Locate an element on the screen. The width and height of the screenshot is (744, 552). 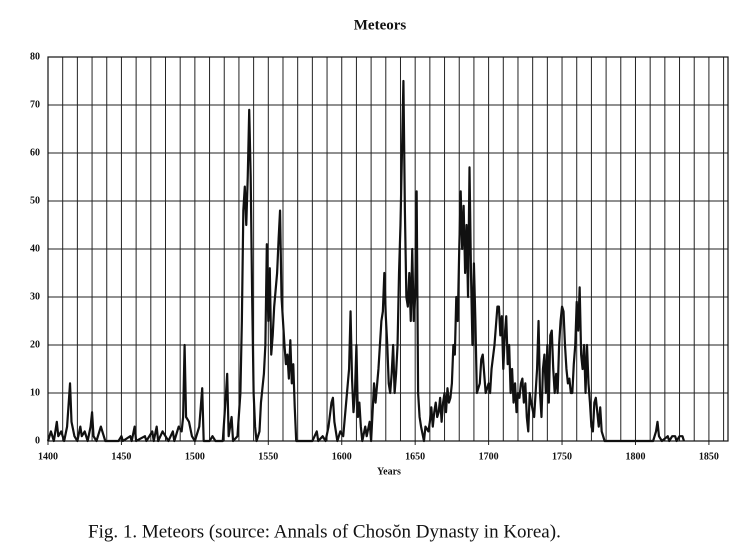
y-tick-label: 0 is located at coordinates (37, 440).